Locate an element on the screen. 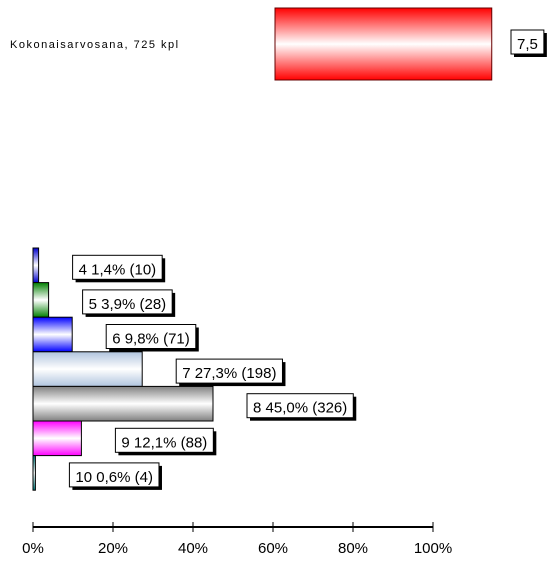 The image size is (553, 565). bar-label: 9 12,1% (88) is located at coordinates (165, 441).